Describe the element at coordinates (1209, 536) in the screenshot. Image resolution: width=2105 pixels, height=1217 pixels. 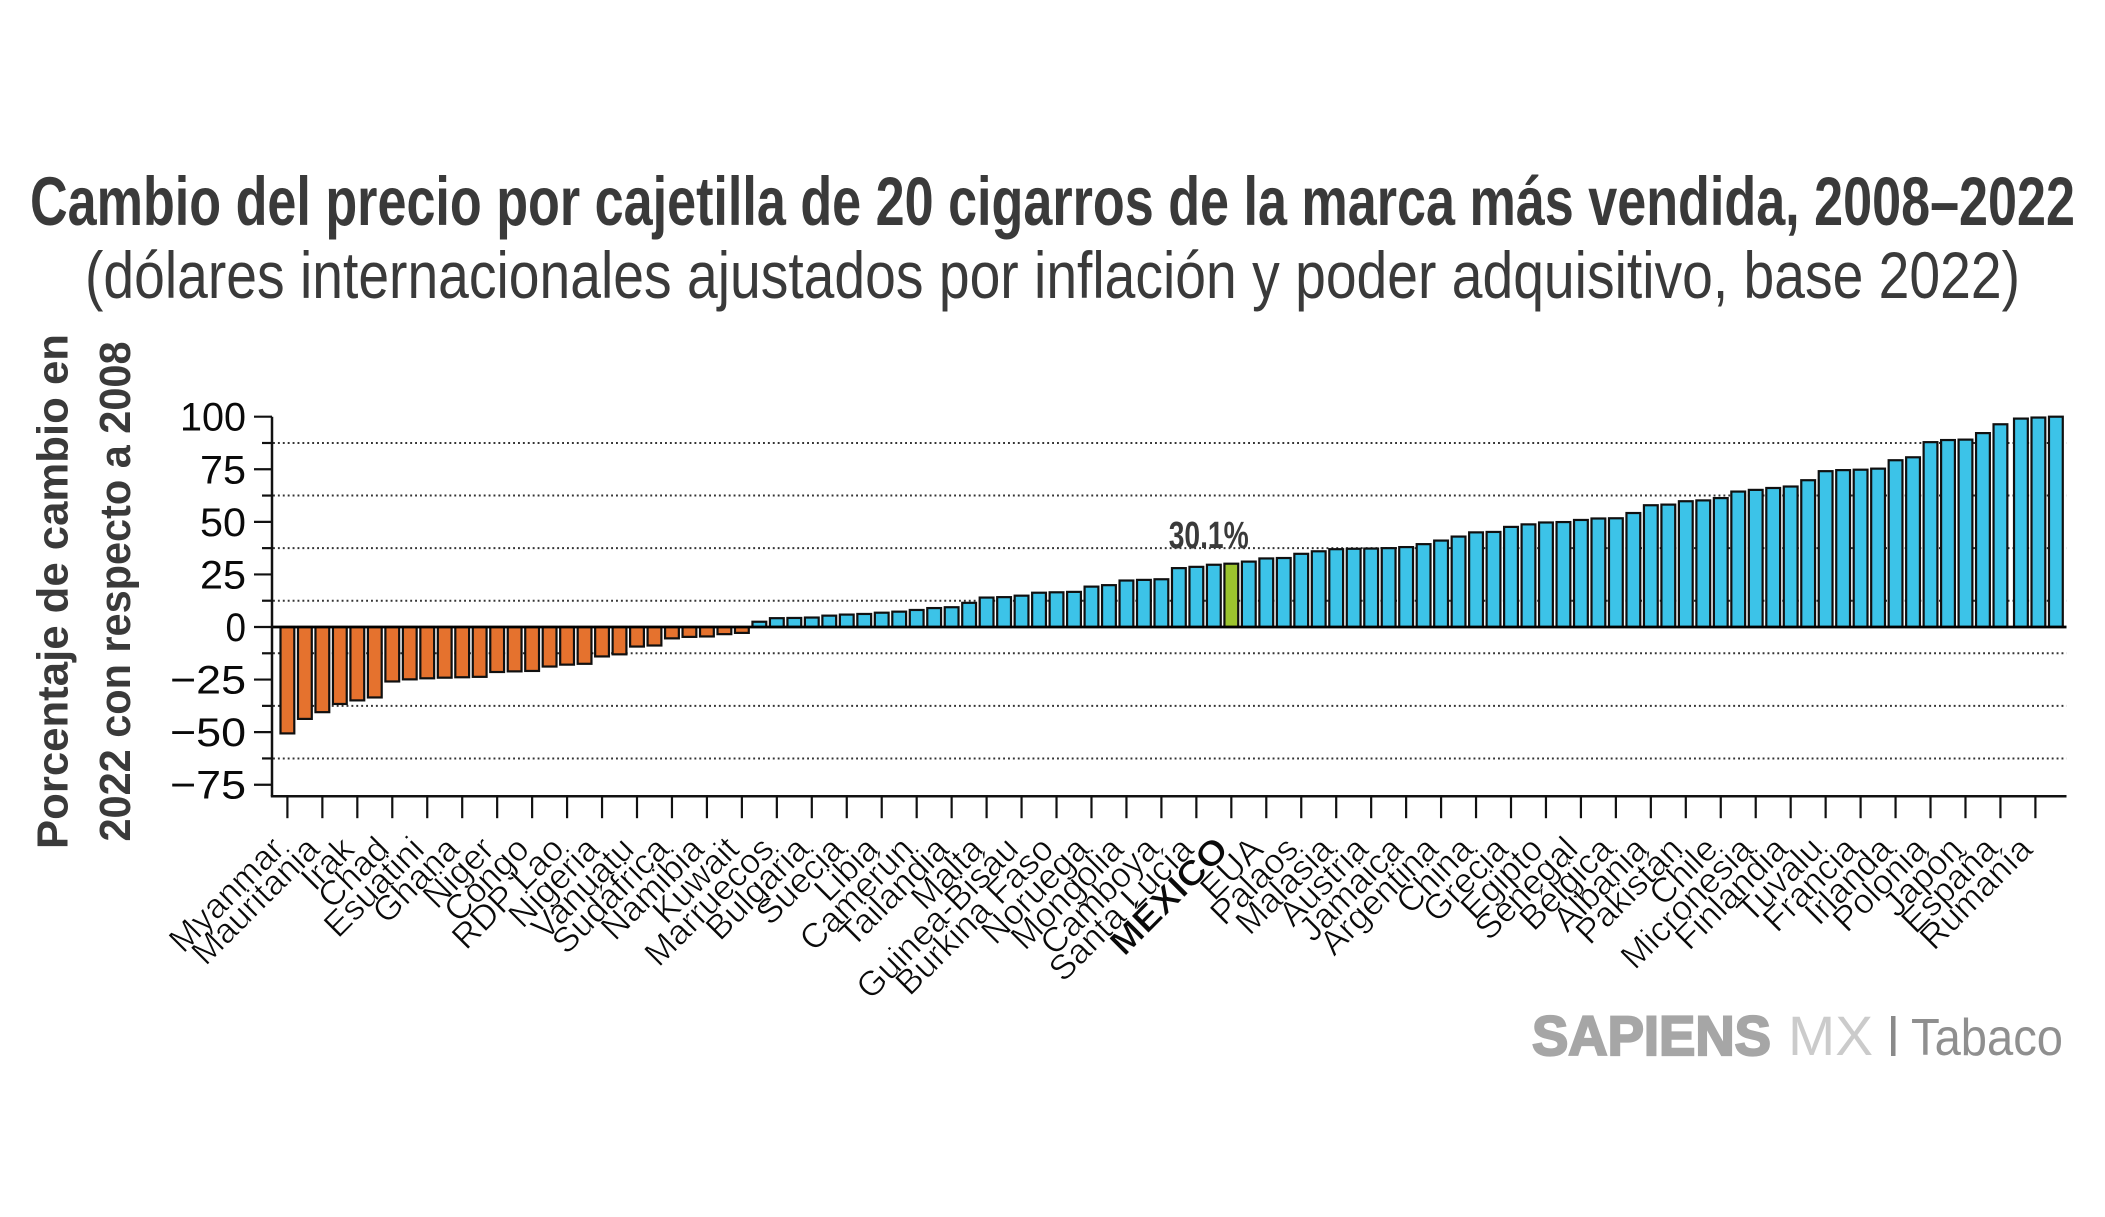
I see `svg-text: 30.1%` at that location.